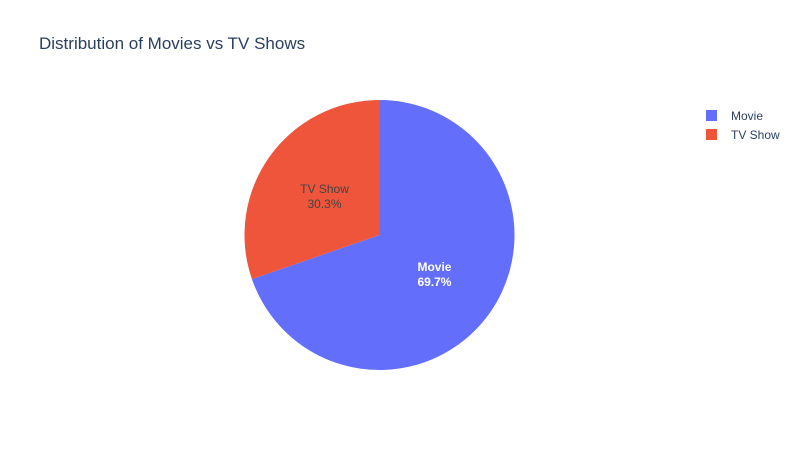  What do you see at coordinates (172, 43) in the screenshot?
I see `chart-title: Distribution of Movies vs TV Shows` at bounding box center [172, 43].